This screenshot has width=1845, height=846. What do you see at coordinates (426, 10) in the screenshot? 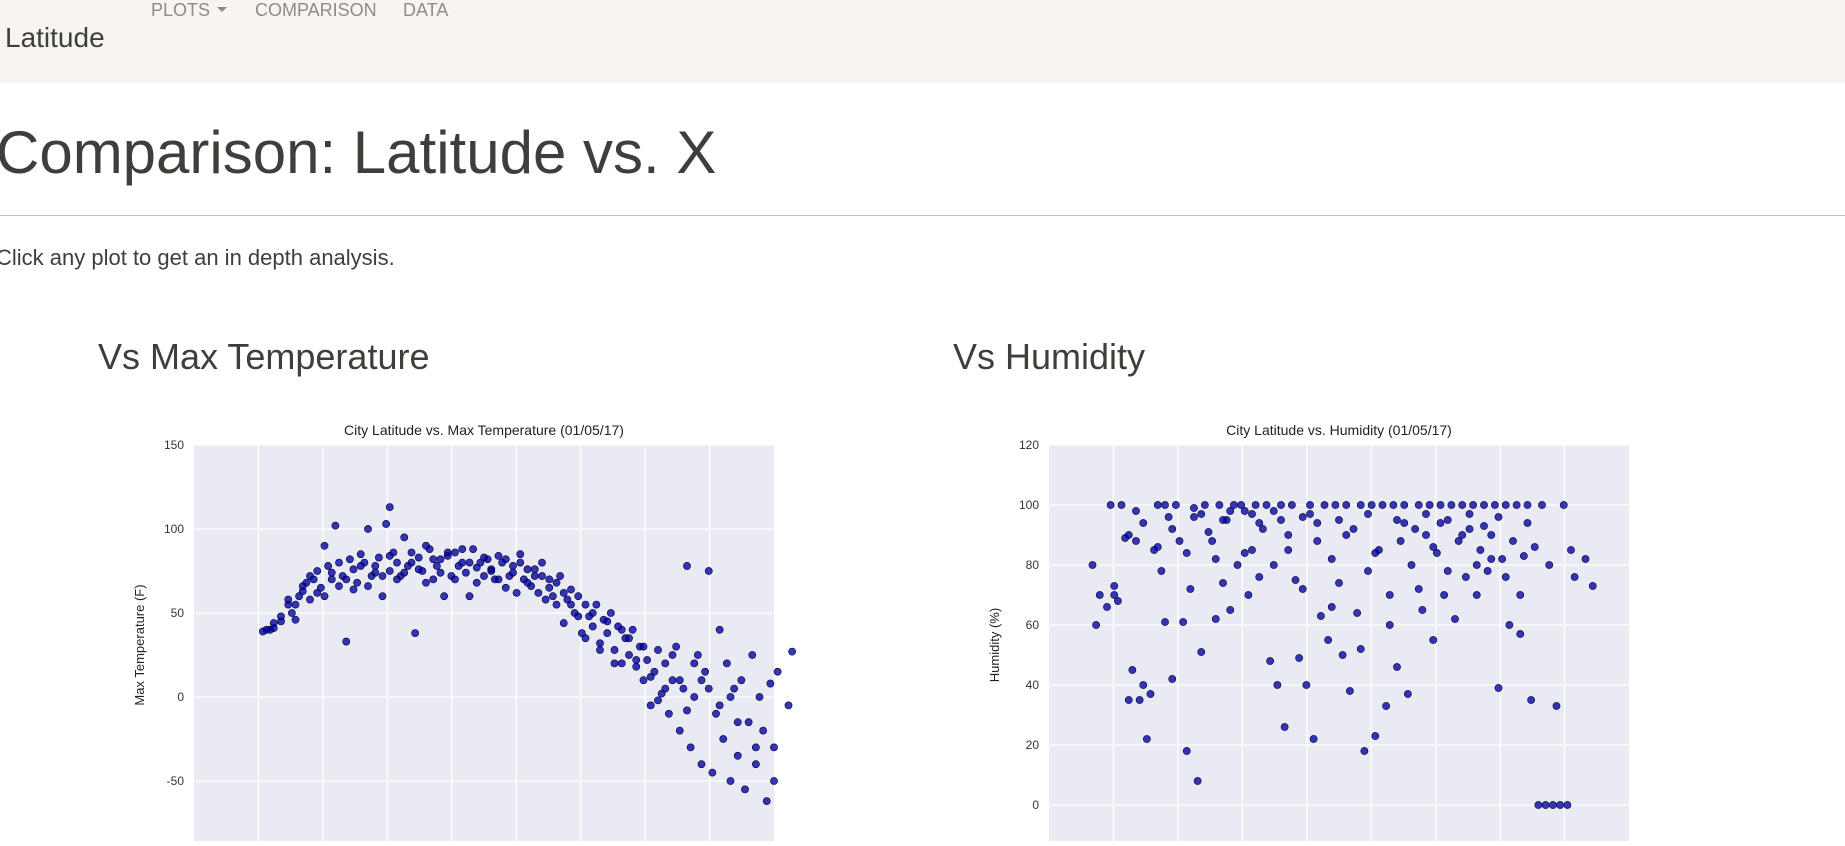
I see `nav-item-data: DATA` at bounding box center [426, 10].